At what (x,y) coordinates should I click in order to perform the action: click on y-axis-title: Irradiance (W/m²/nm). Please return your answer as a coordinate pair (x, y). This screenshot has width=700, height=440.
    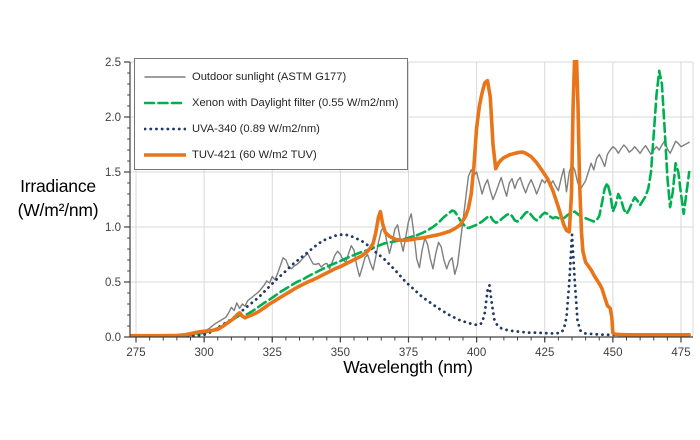
    Looking at the image, I should click on (58, 198).